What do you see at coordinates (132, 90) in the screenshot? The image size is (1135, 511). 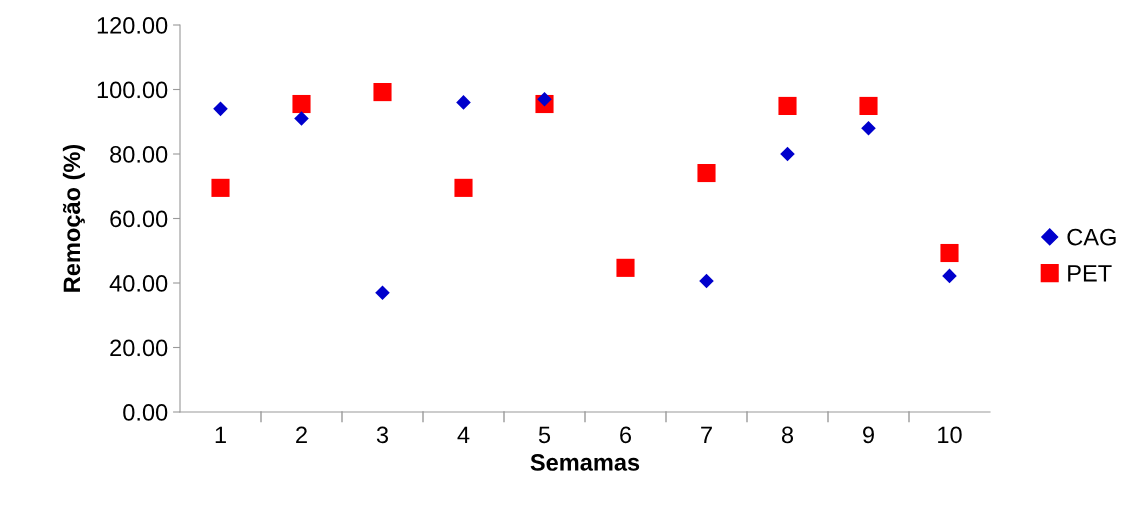 I see `y-tick-label: 100.00` at bounding box center [132, 90].